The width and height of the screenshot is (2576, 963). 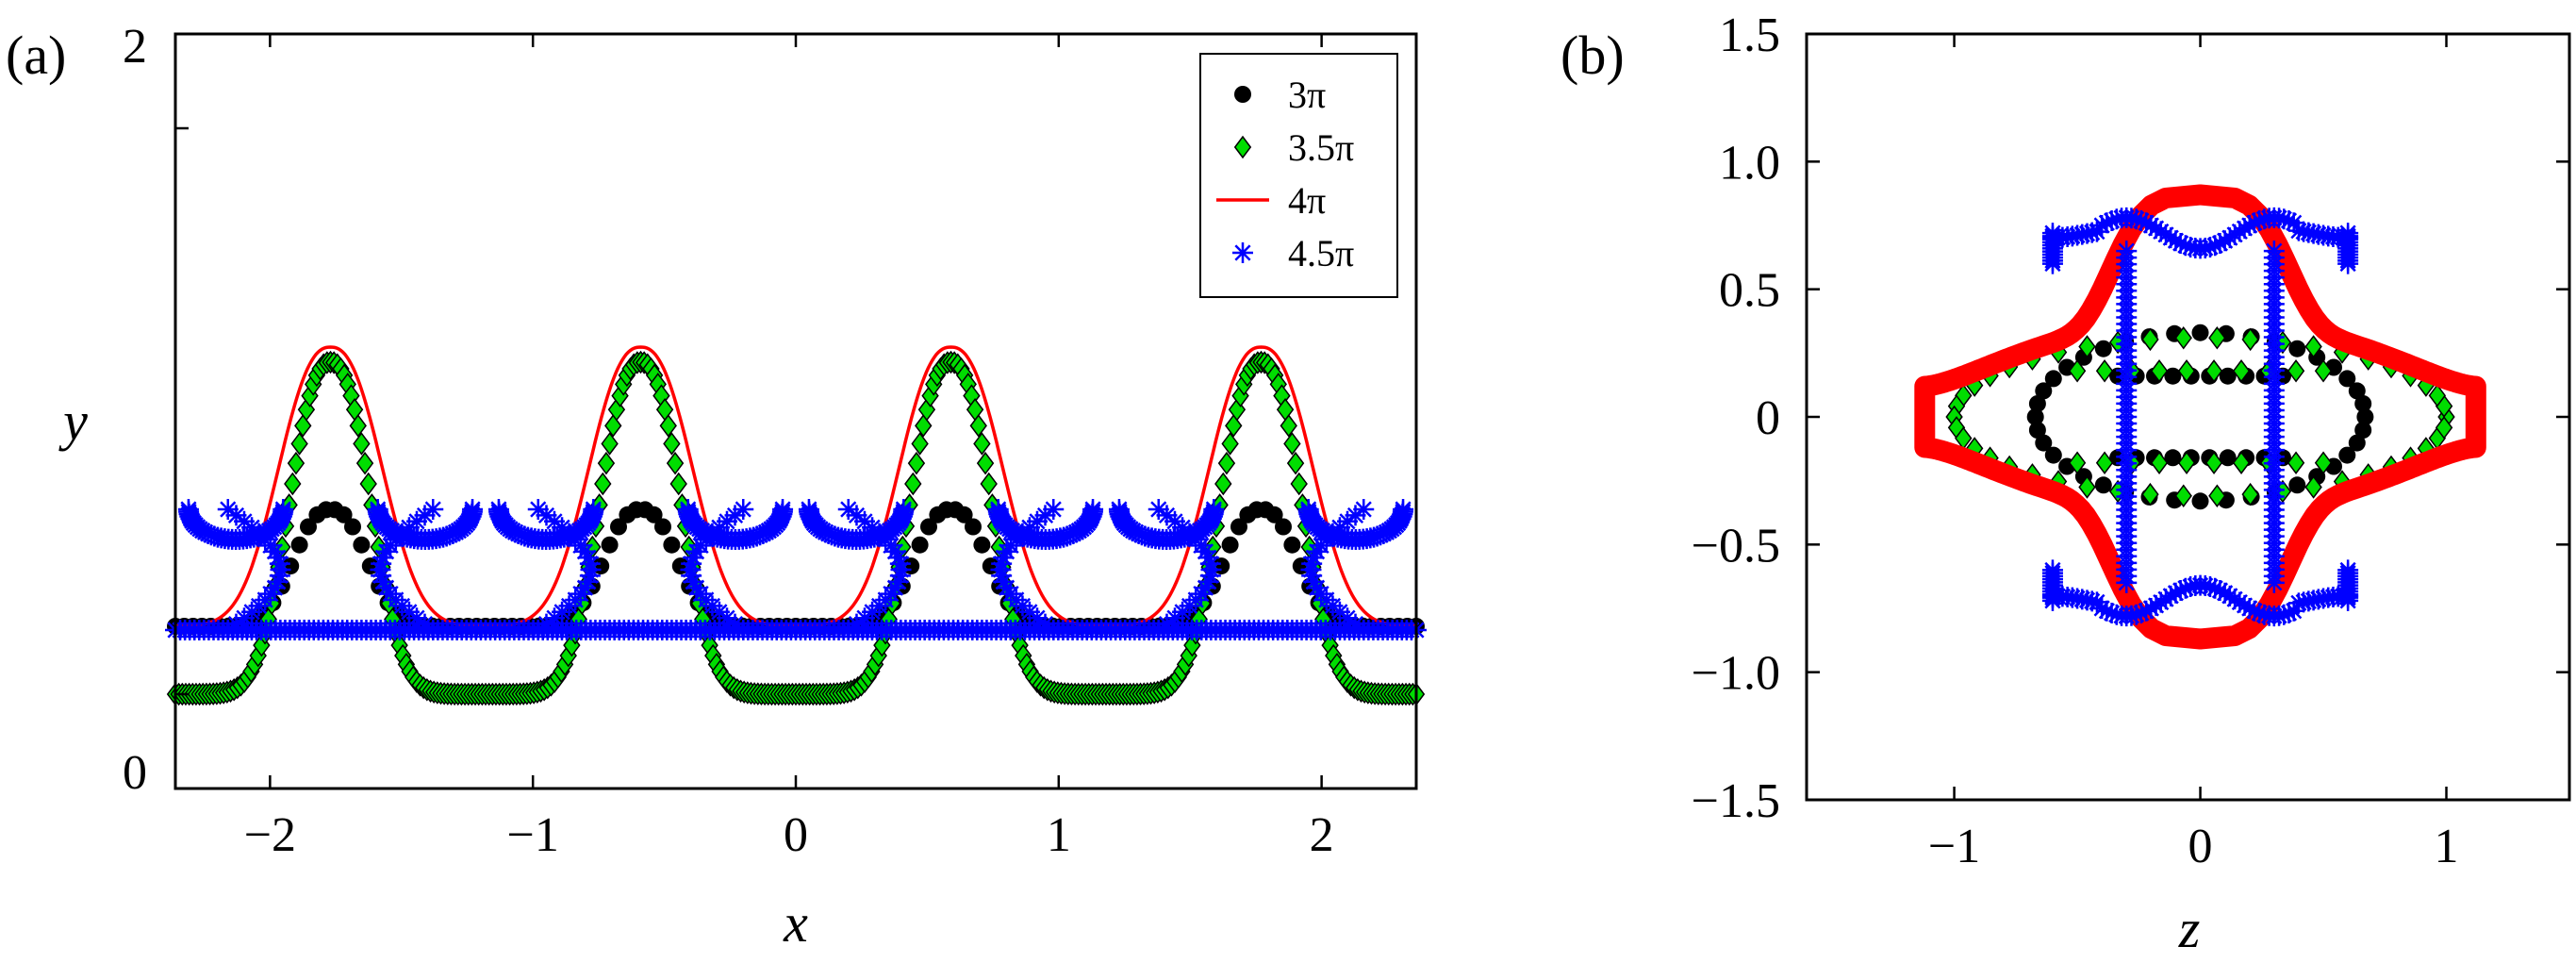 I want to click on legend-label: 4π, so click(x=1307, y=201).